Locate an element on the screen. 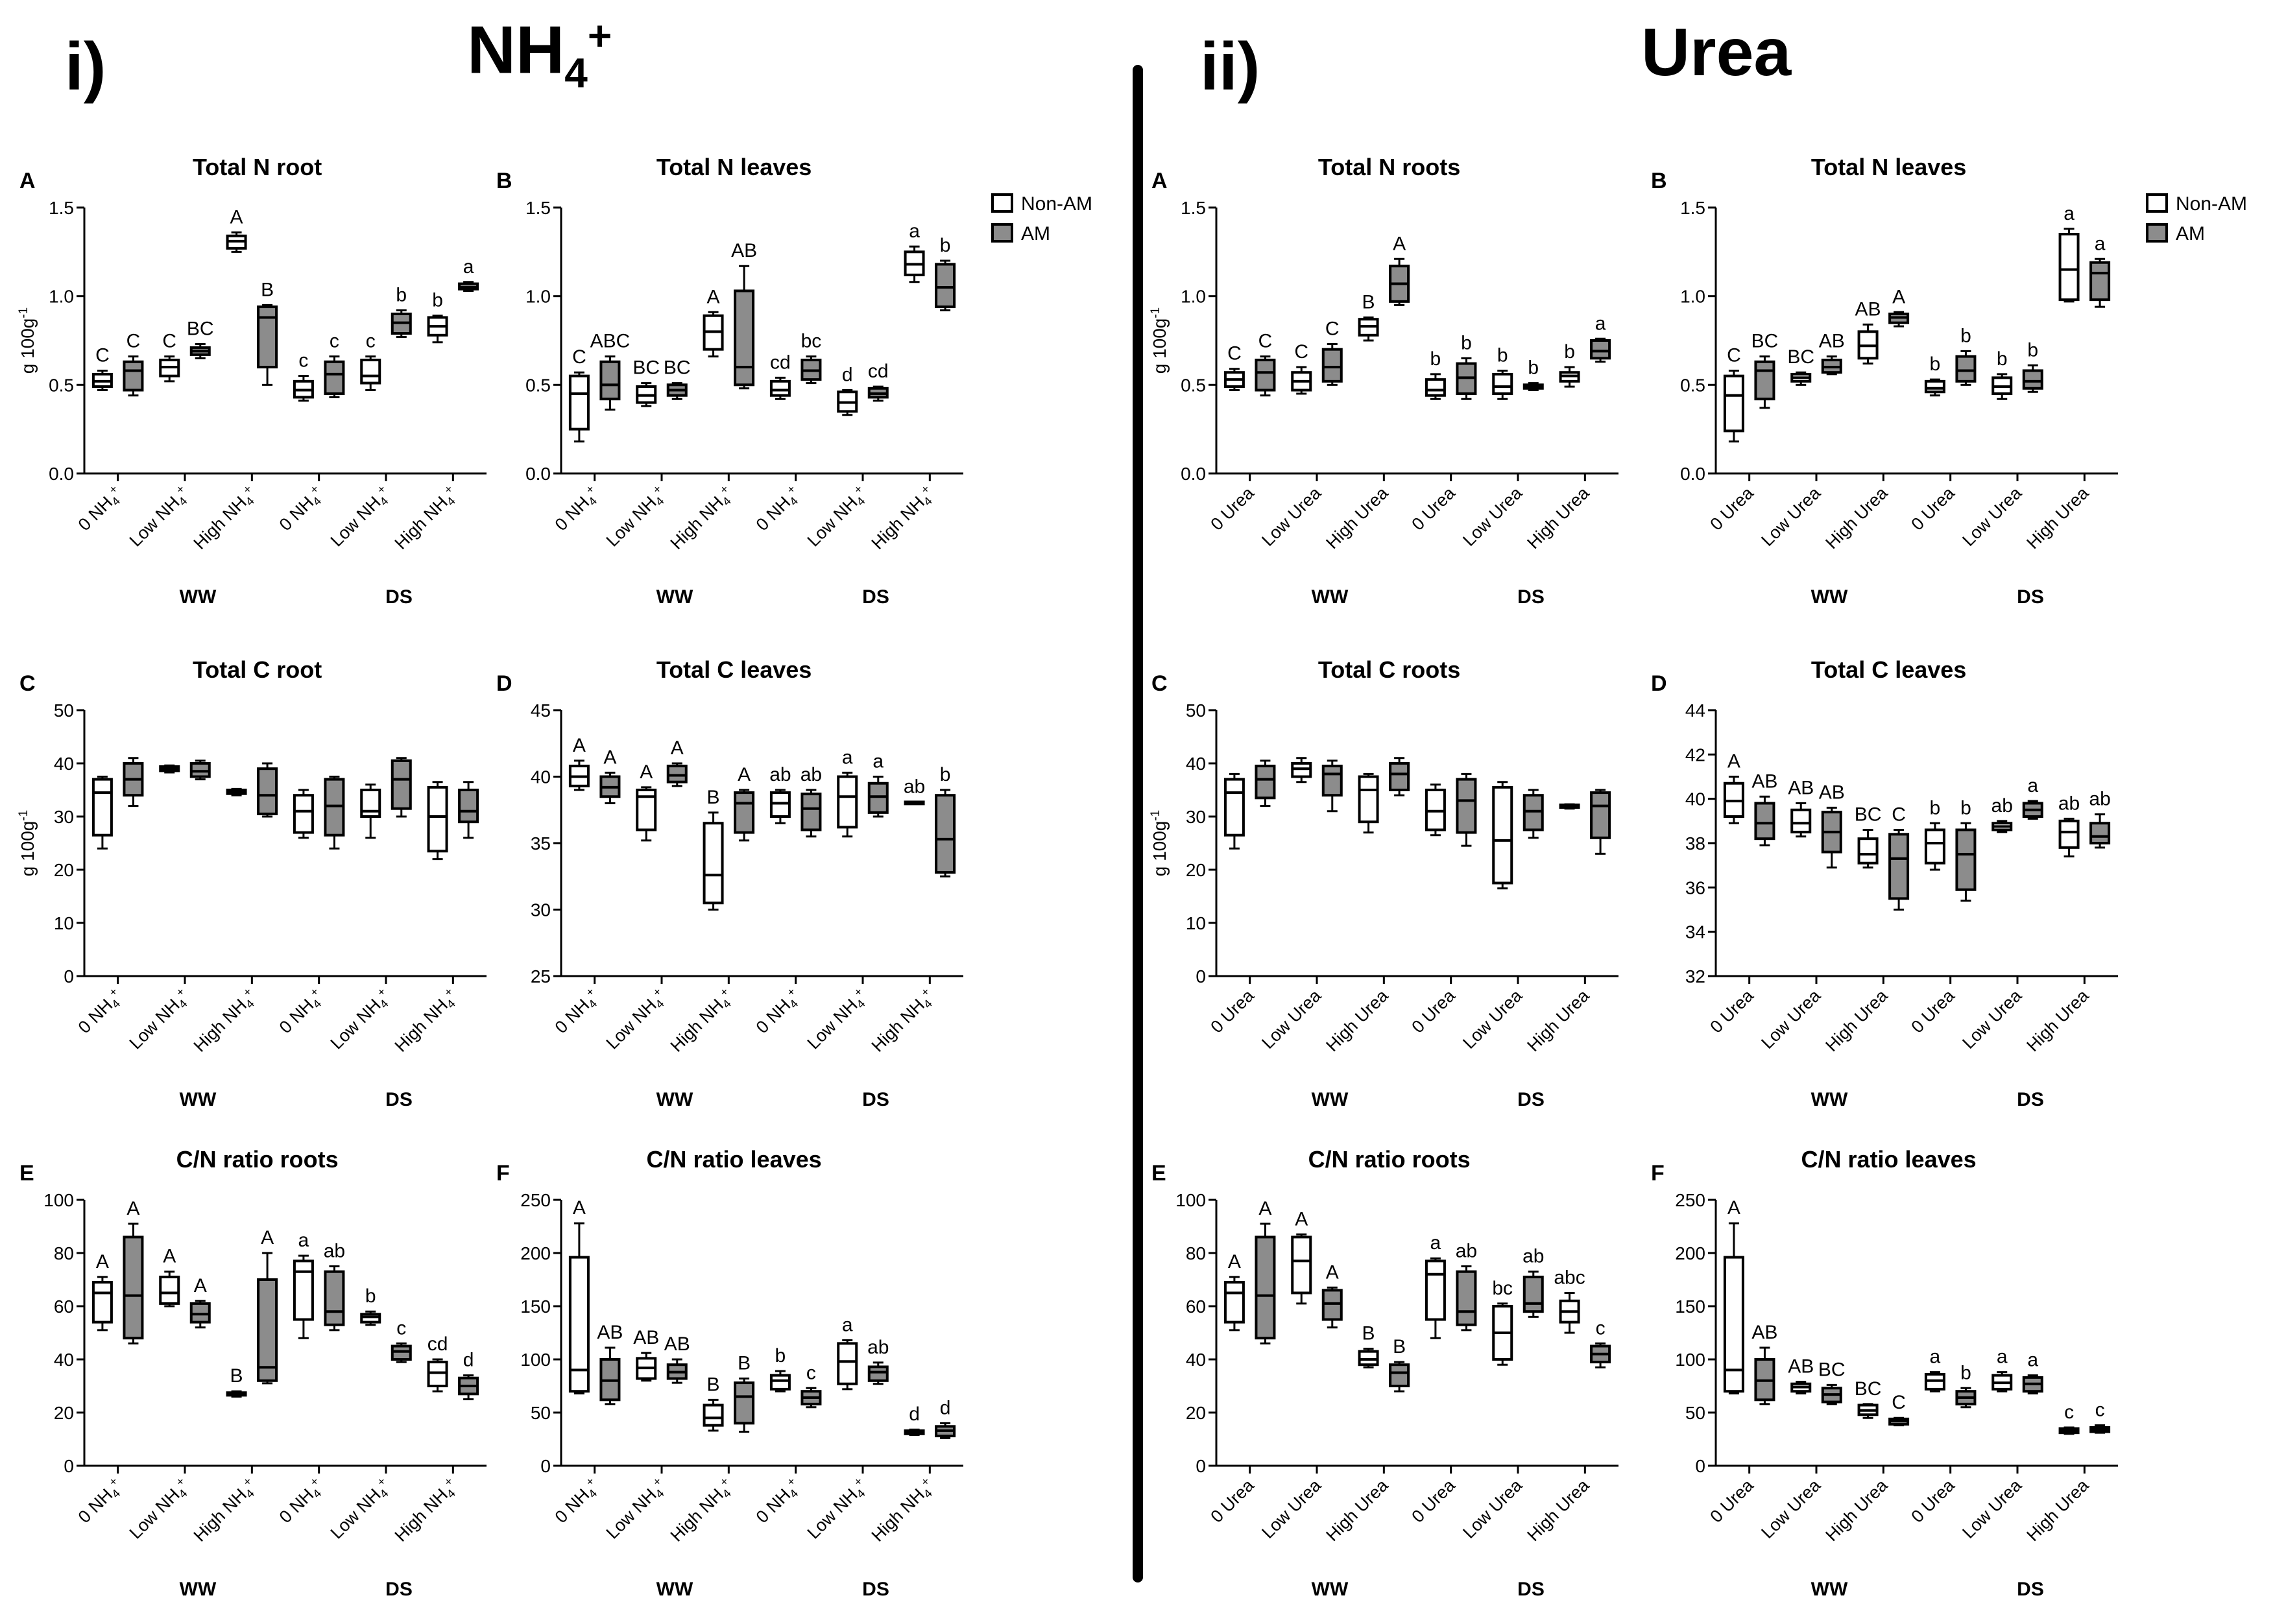  panel-letter: A is located at coordinates (27, 181).